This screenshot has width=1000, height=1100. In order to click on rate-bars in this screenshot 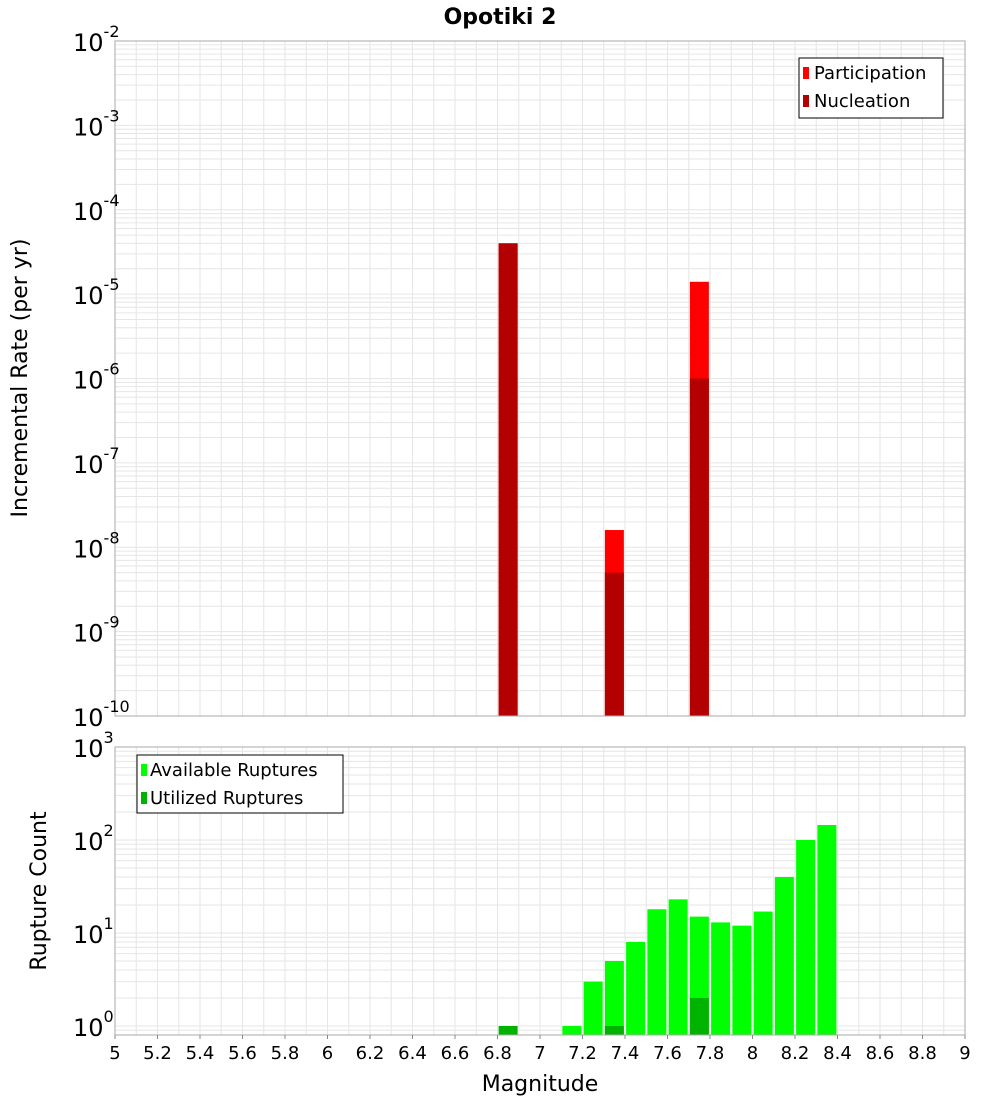, I will do `click(603, 480)`.